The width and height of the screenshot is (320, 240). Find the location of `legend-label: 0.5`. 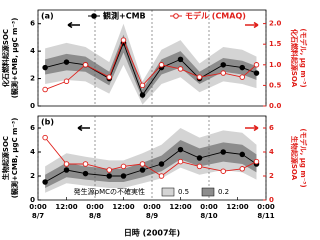

legend-label: 0.5 is located at coordinates (183, 192).